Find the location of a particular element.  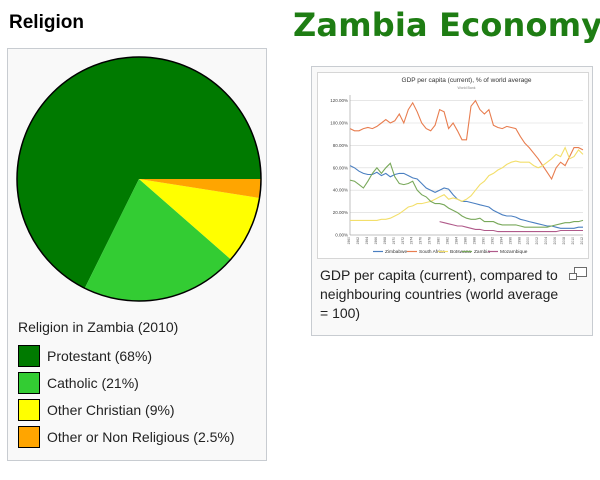

gdp-y-tick-label: 120.00% is located at coordinates (339, 100).